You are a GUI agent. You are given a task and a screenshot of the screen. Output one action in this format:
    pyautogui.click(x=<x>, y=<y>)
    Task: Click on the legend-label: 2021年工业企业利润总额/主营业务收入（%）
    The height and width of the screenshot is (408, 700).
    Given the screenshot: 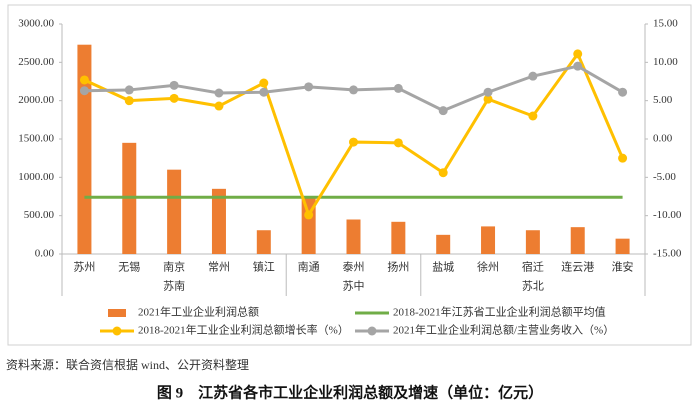 What is the action you would take?
    pyautogui.click(x=503, y=330)
    